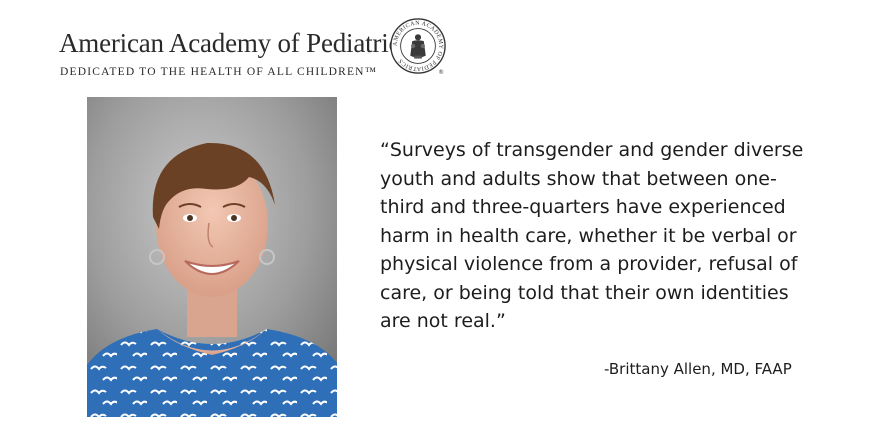 This screenshot has height=440, width=880. What do you see at coordinates (441, 72) in the screenshot?
I see `registered-mark: ®` at bounding box center [441, 72].